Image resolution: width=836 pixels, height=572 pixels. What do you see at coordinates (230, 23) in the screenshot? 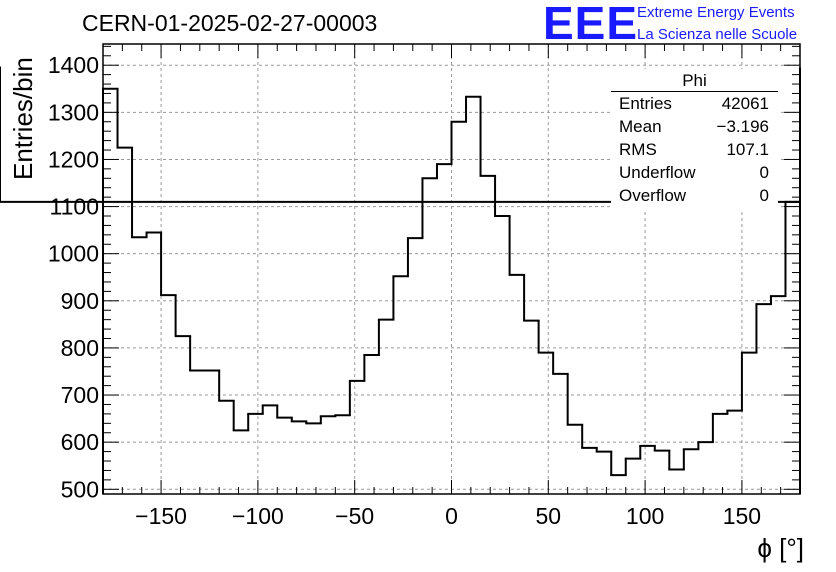
I see `plot-title: CERN-01-2025-02-27-00003` at bounding box center [230, 23].